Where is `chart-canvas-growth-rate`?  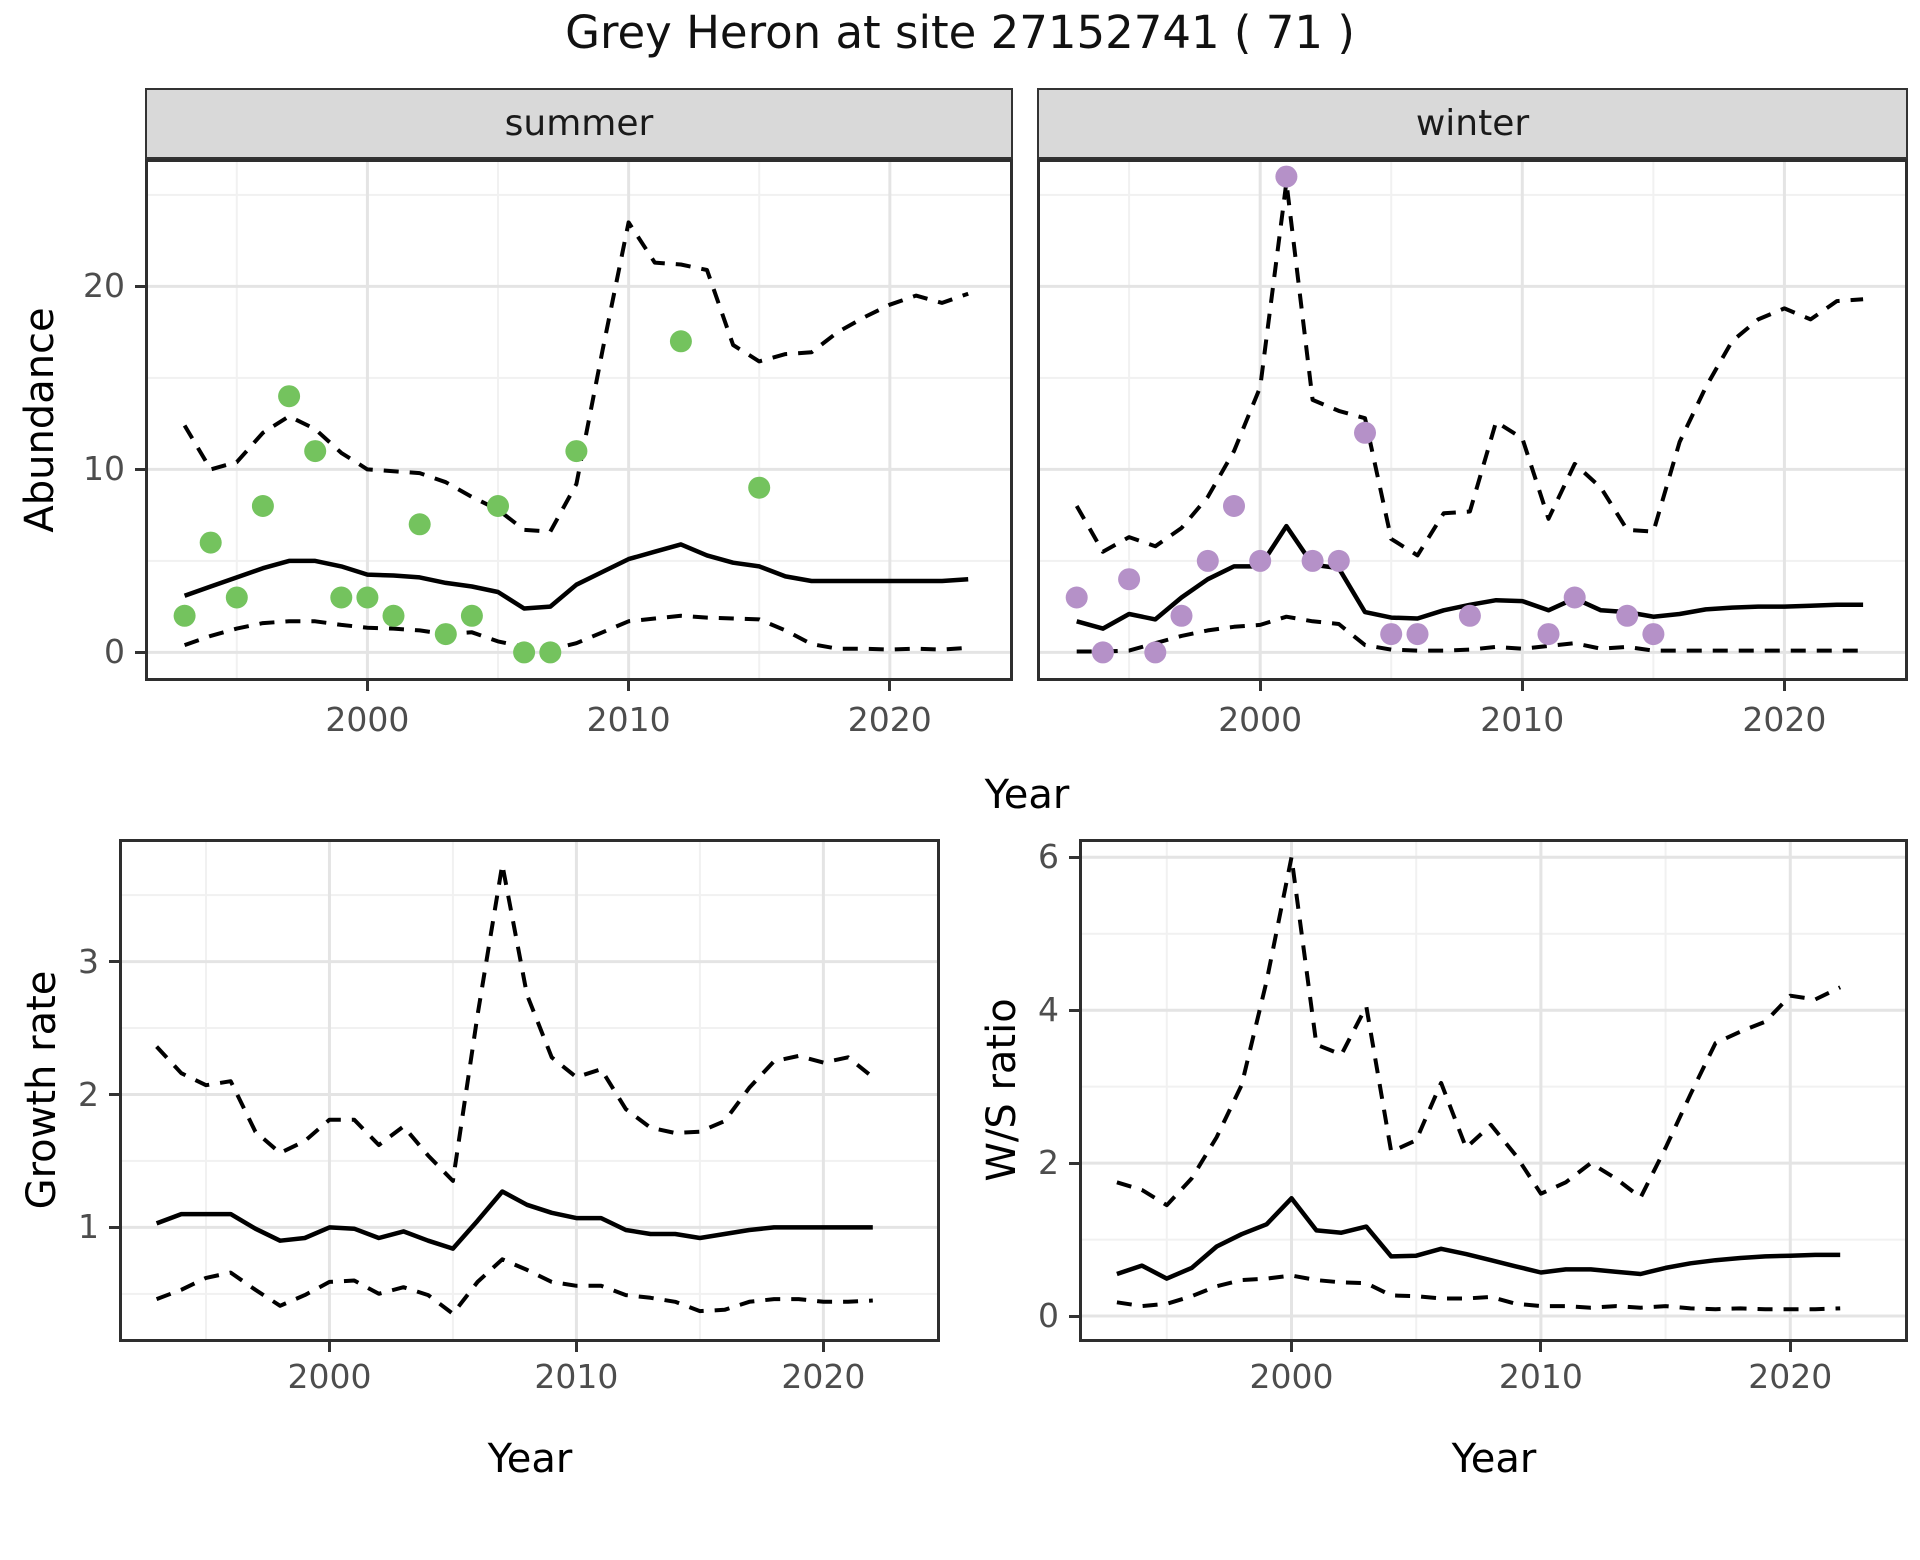 chart-canvas-growth-rate is located at coordinates (529, 1090).